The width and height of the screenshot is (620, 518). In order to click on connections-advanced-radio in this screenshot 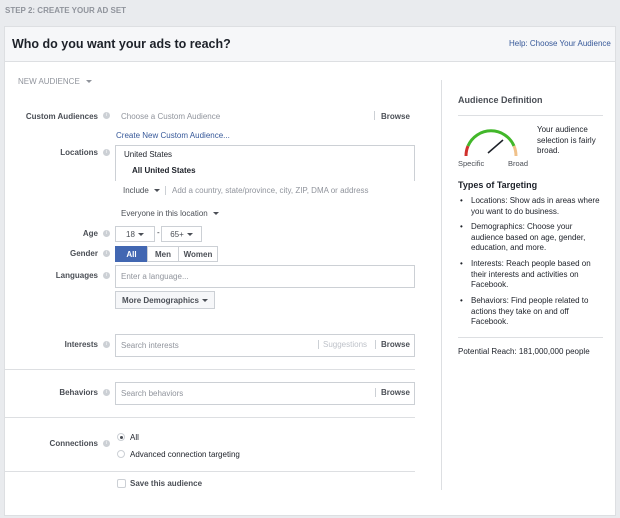, I will do `click(121, 454)`.